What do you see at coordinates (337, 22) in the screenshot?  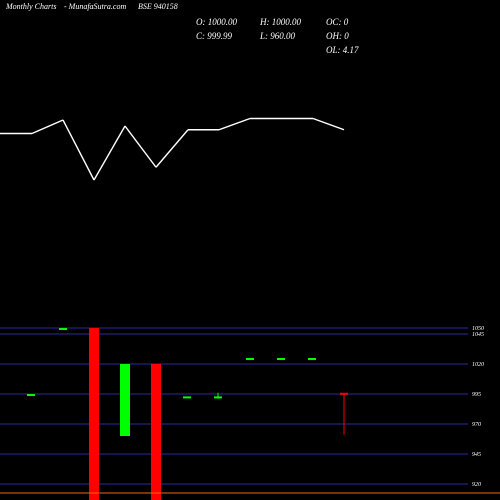 I see `oc-value: OC: 0` at bounding box center [337, 22].